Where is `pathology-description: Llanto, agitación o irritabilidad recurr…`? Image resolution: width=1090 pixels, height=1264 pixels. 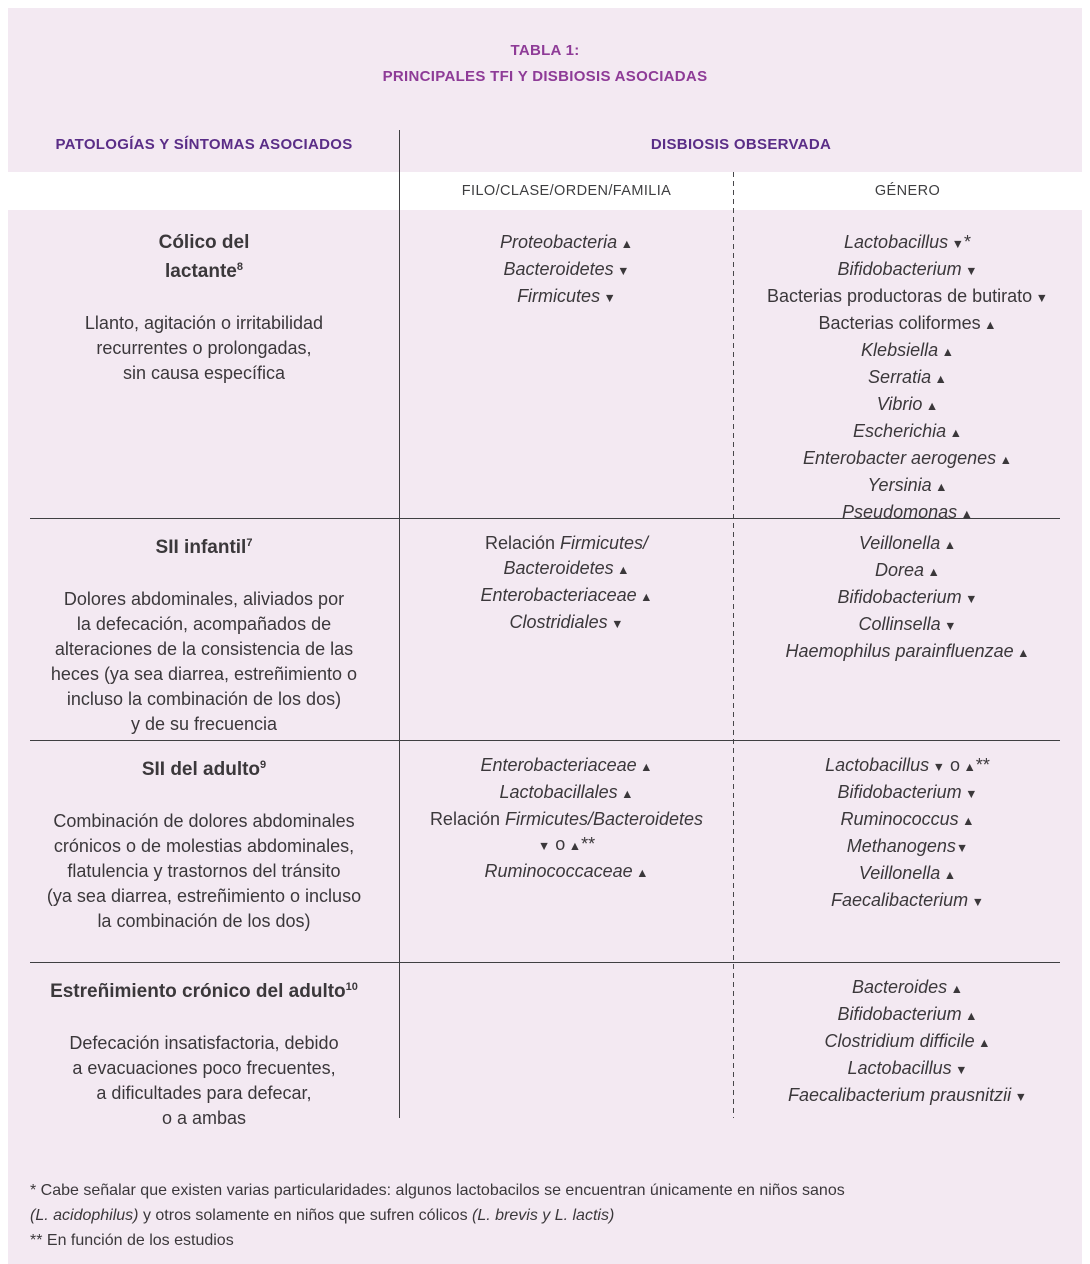 pathology-description: Llanto, agitación o irritabilidad recurr… is located at coordinates (204, 348).